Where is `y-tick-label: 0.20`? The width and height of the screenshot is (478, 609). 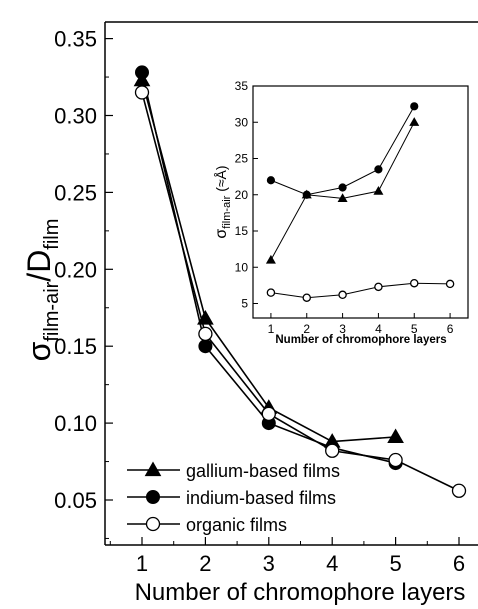 y-tick-label: 0.20 is located at coordinates (75, 269).